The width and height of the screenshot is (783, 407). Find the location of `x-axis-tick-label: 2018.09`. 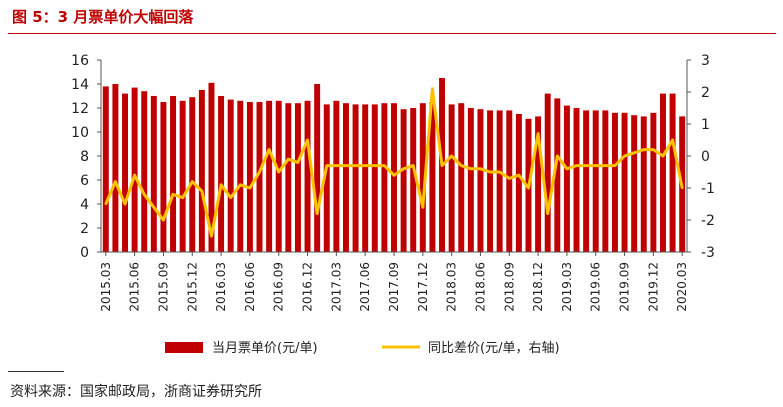

x-axis-tick-label: 2018.09 is located at coordinates (509, 287).